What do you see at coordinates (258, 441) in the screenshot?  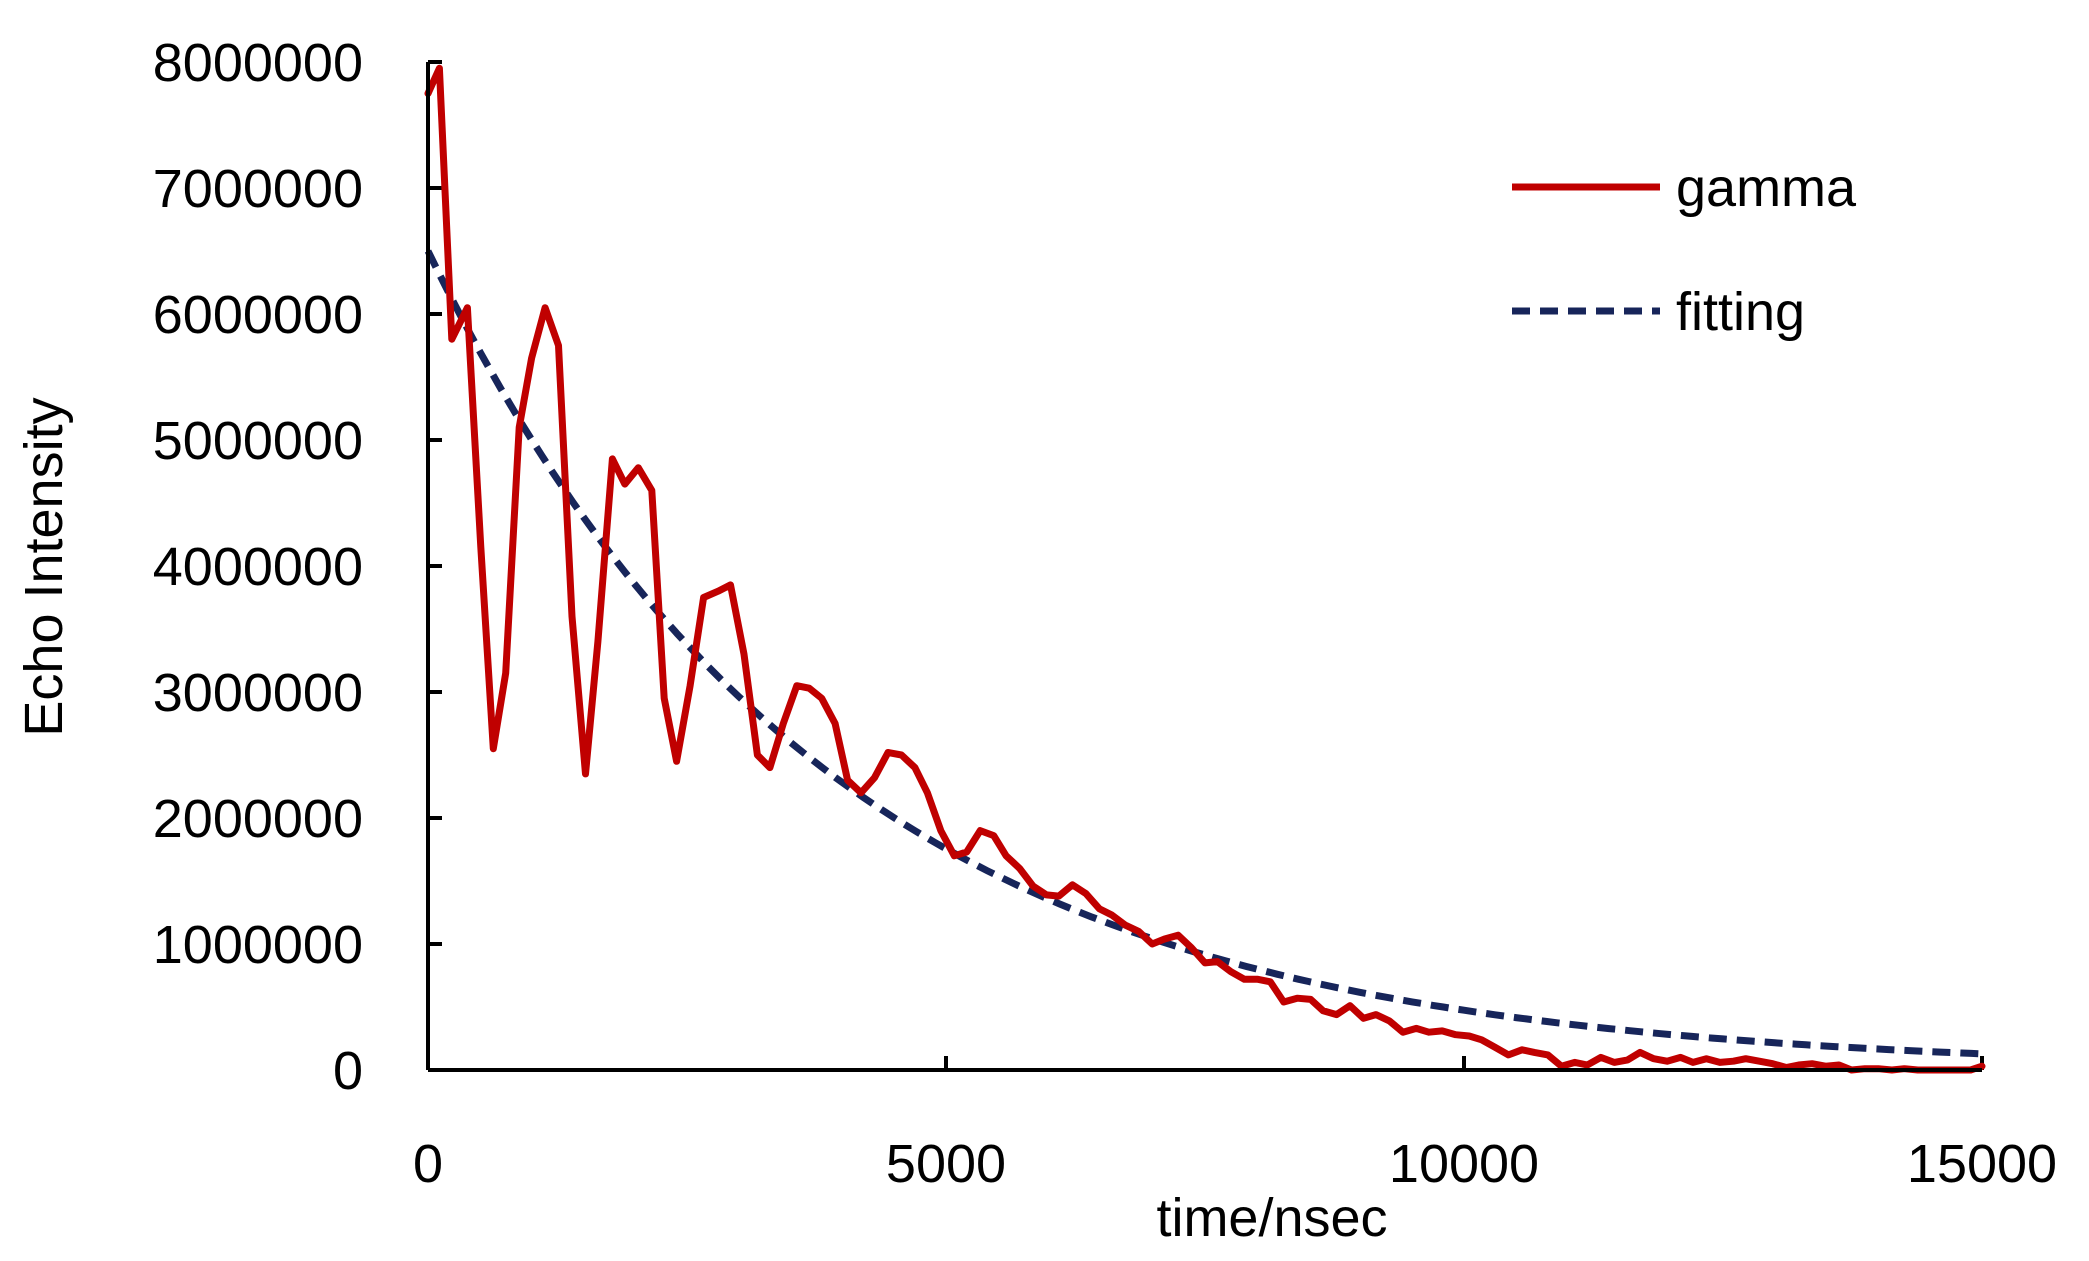 I see `y-tick-label: 5000000` at bounding box center [258, 441].